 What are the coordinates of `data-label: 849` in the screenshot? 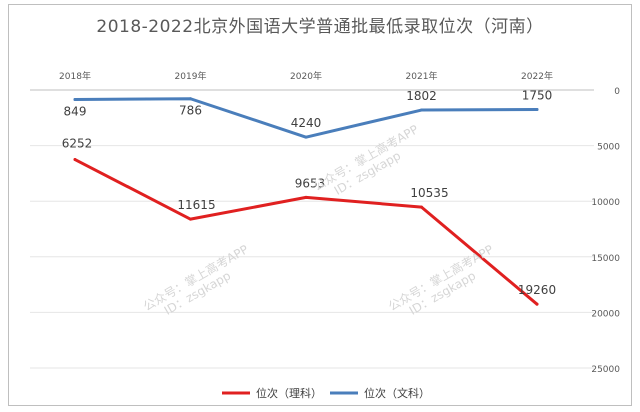 It's located at (75, 111).